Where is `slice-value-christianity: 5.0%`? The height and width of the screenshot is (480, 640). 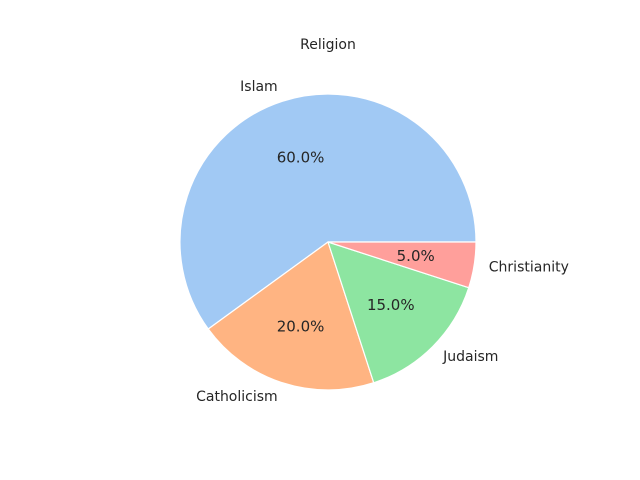
slice-value-christianity: 5.0% is located at coordinates (416, 256).